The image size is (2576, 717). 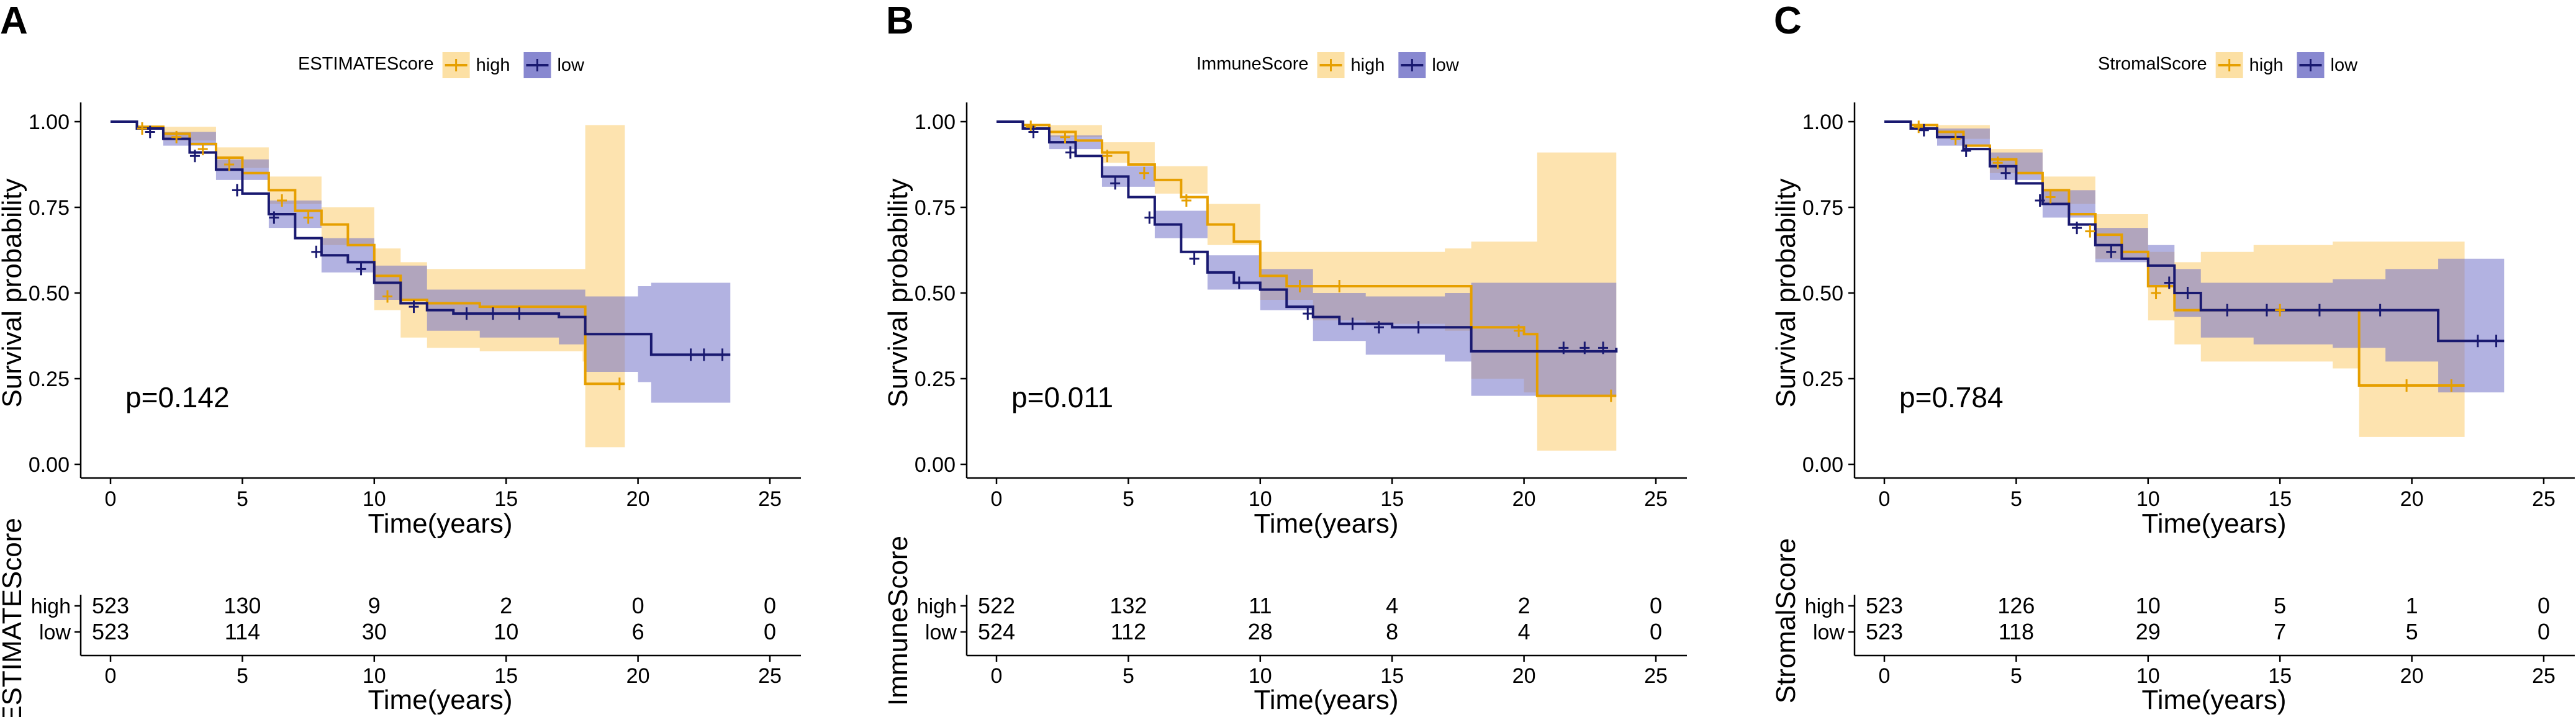 What do you see at coordinates (111, 676) in the screenshot?
I see `risk-x-tick-label: 0` at bounding box center [111, 676].